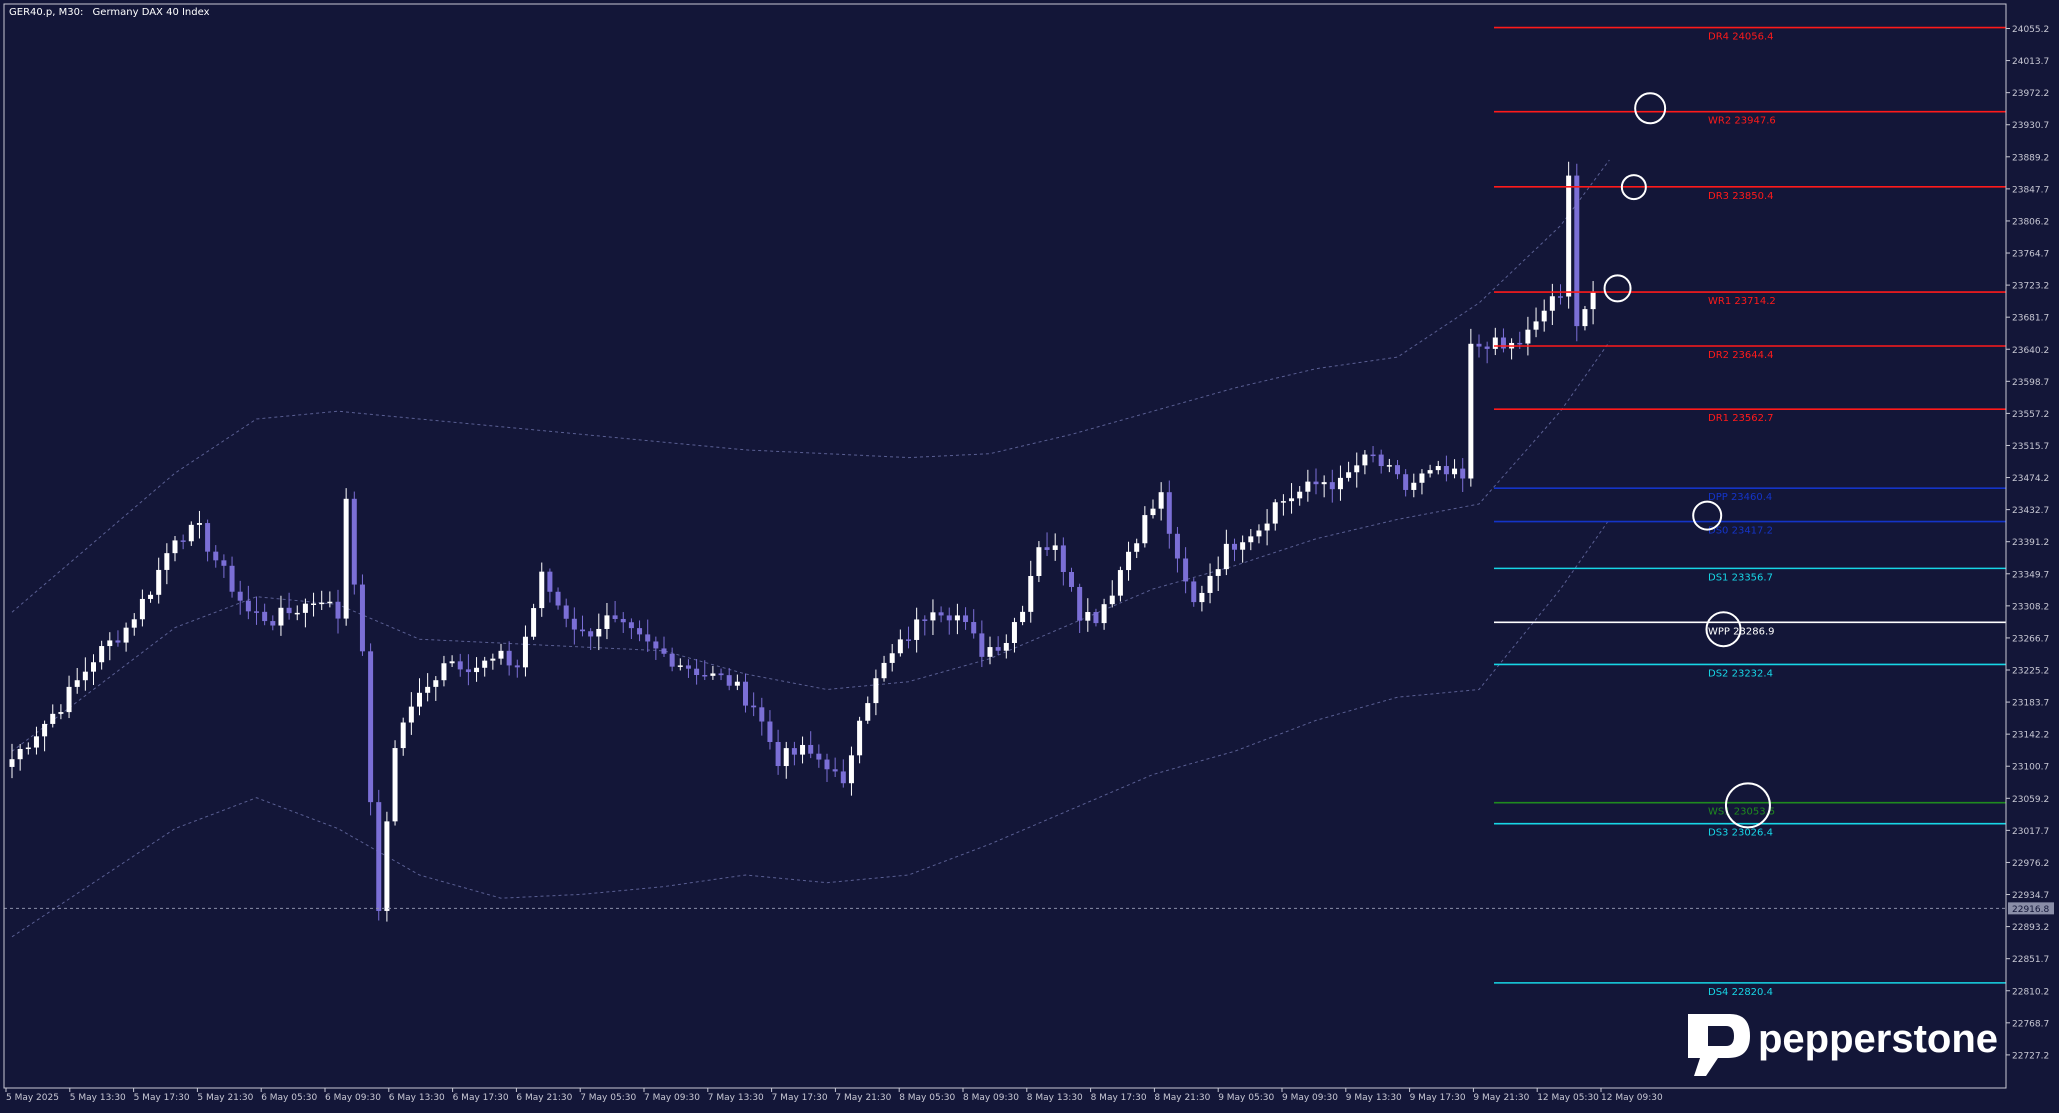 This screenshot has width=2059, height=1113. What do you see at coordinates (162, 1098) in the screenshot?
I see `x-tick-label: 5 May 17:30` at bounding box center [162, 1098].